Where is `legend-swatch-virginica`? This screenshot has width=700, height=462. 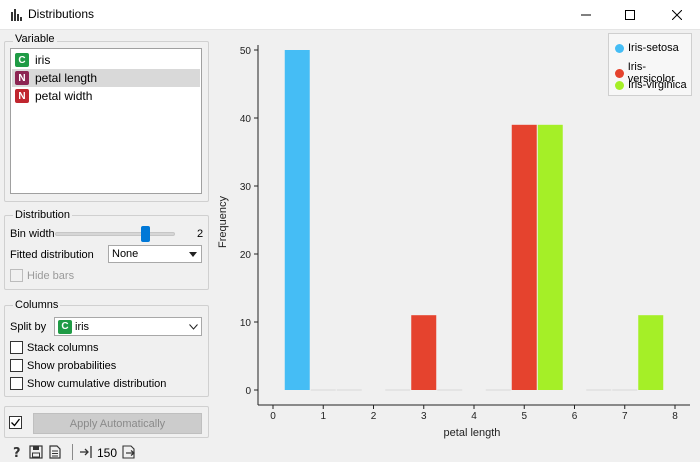
legend-swatch-virginica is located at coordinates (619, 85).